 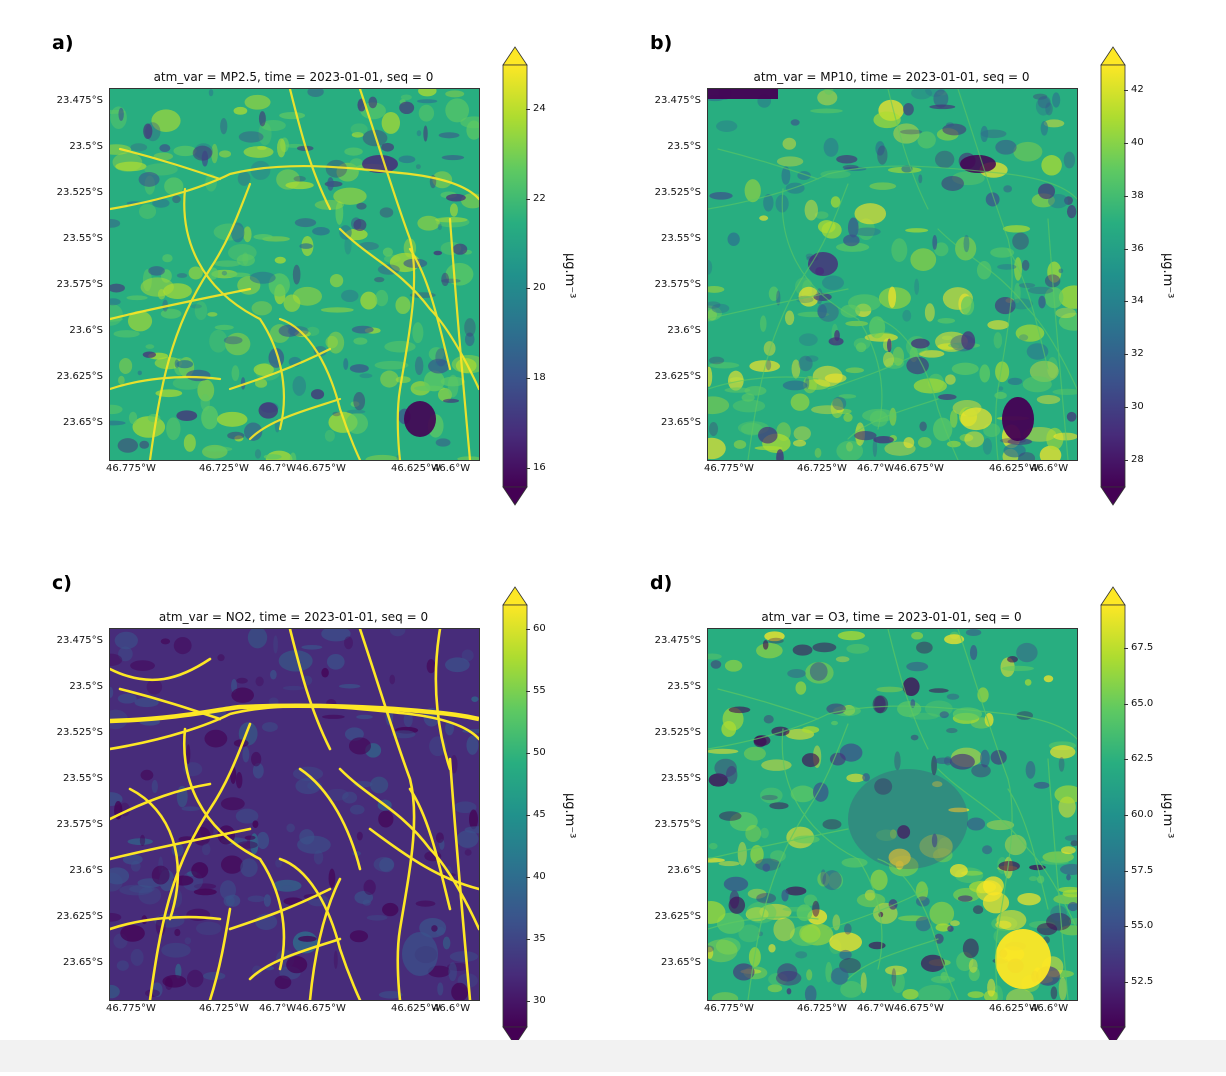 I want to click on colorbar-tick-label: 38, so click(x=1137, y=195).